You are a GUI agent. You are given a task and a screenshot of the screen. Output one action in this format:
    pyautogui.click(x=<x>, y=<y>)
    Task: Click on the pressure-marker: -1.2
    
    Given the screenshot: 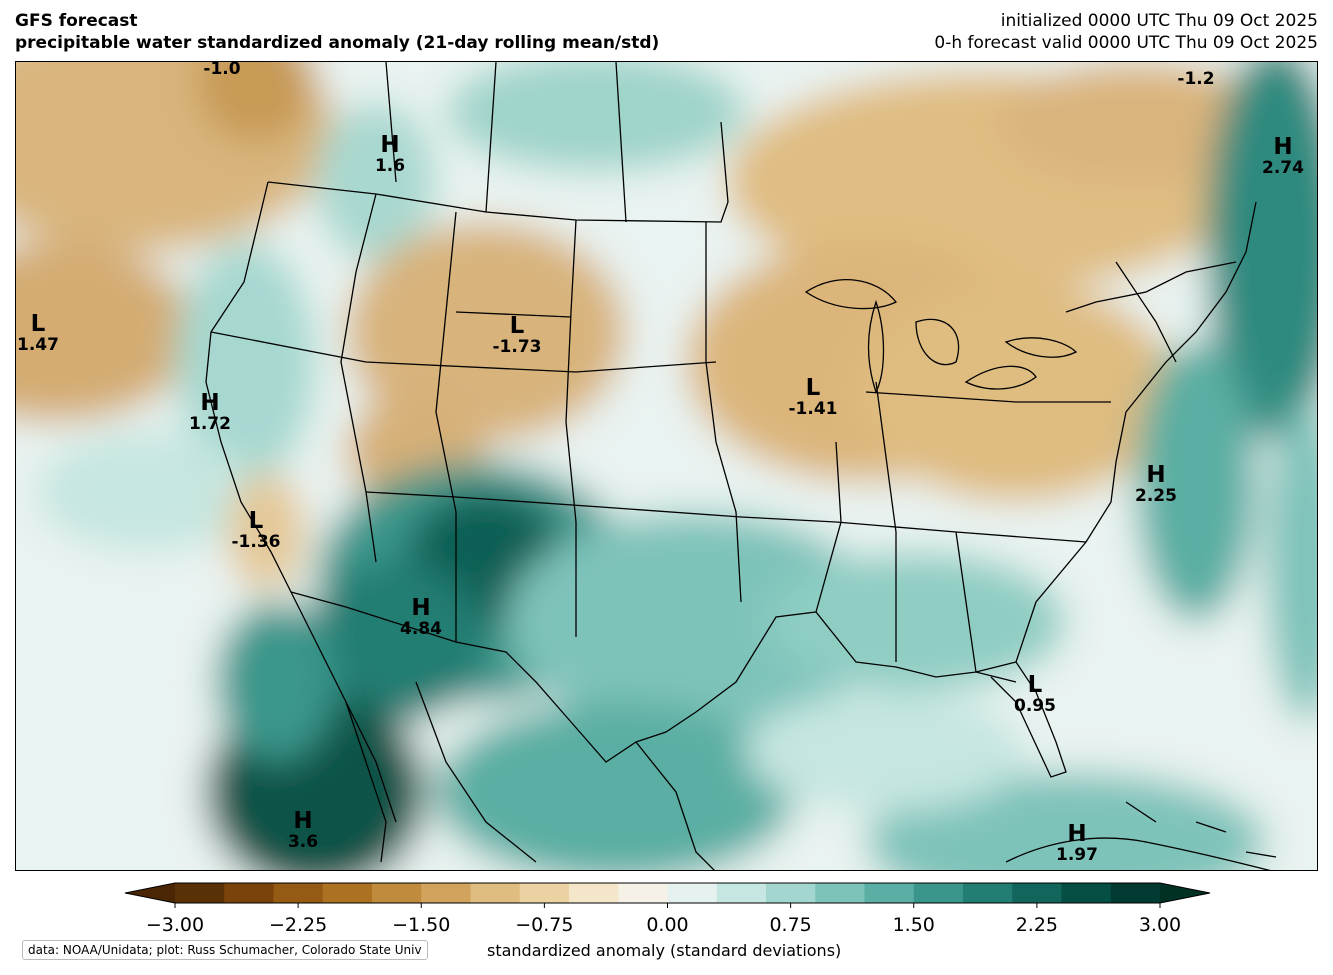 What is the action you would take?
    pyautogui.click(x=1195, y=79)
    